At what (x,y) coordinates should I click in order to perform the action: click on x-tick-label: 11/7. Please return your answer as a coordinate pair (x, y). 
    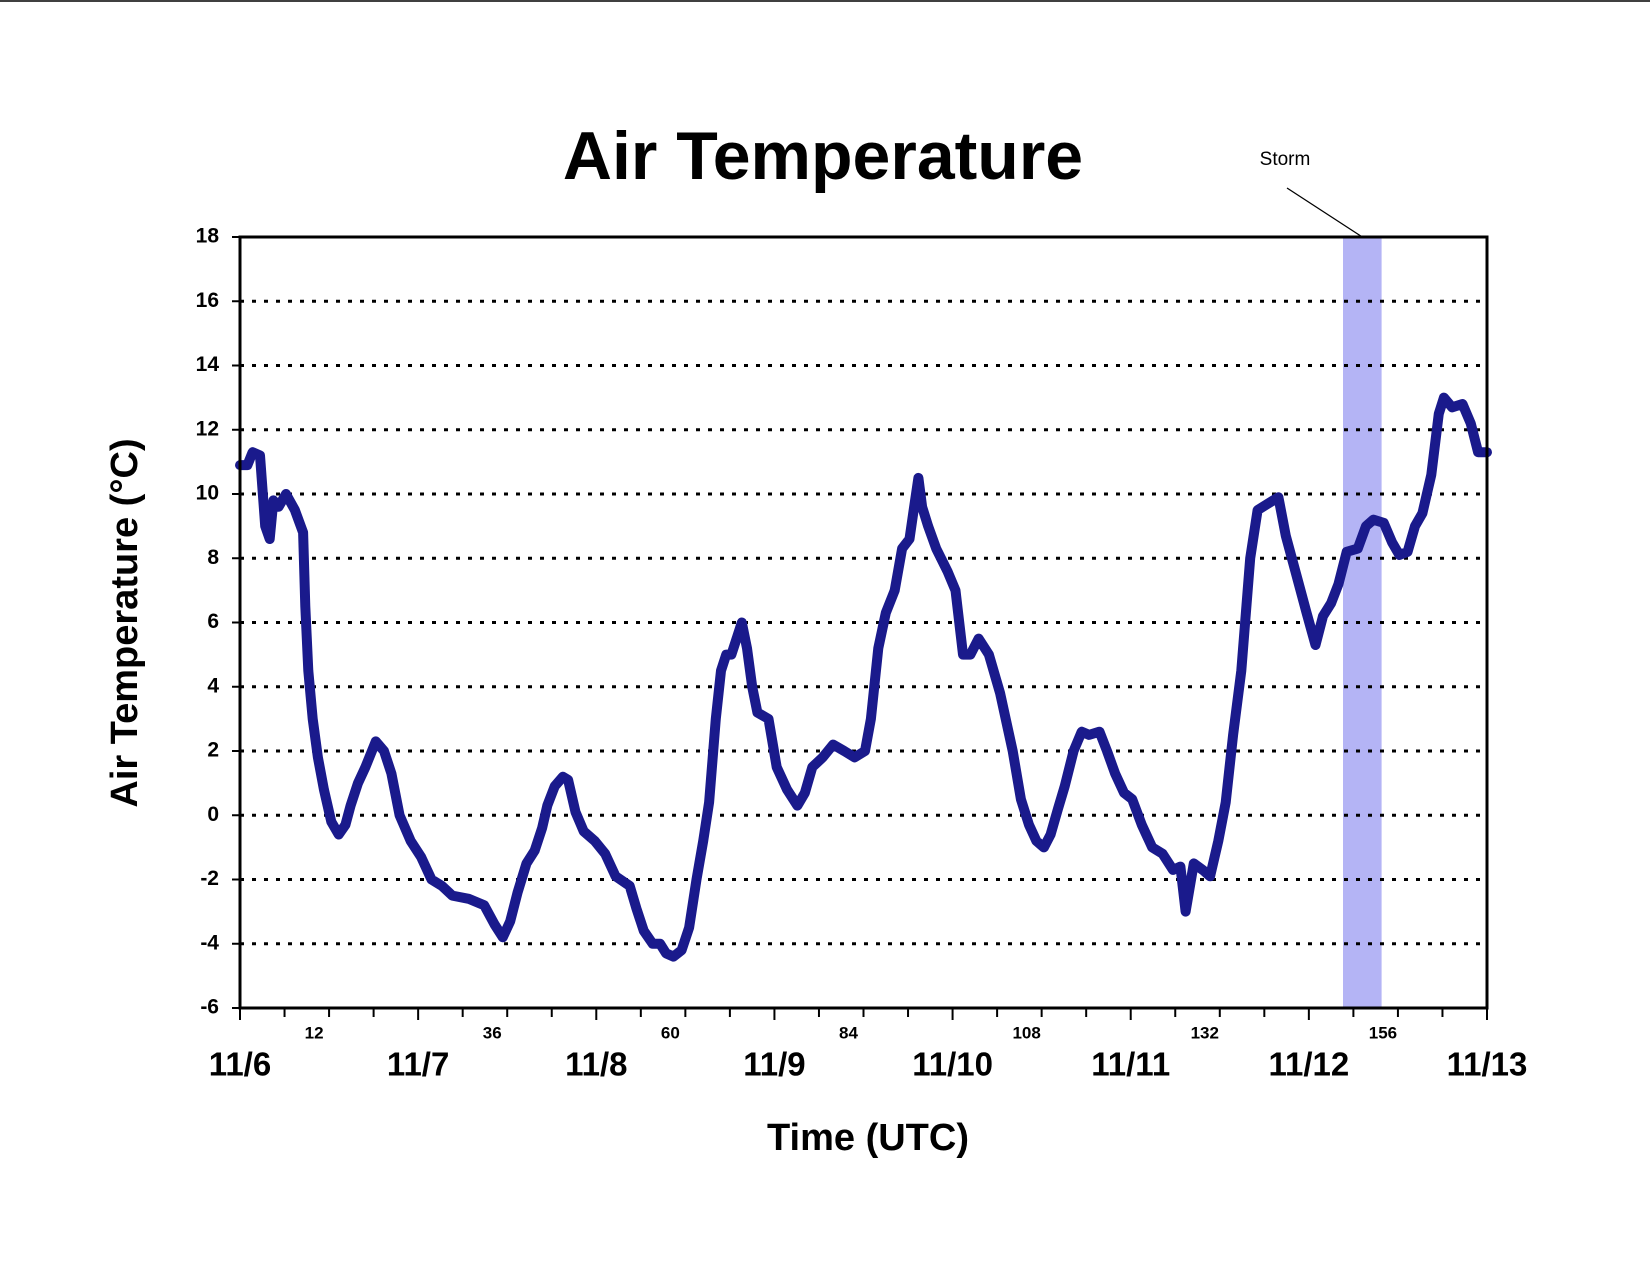
    Looking at the image, I should click on (418, 1064).